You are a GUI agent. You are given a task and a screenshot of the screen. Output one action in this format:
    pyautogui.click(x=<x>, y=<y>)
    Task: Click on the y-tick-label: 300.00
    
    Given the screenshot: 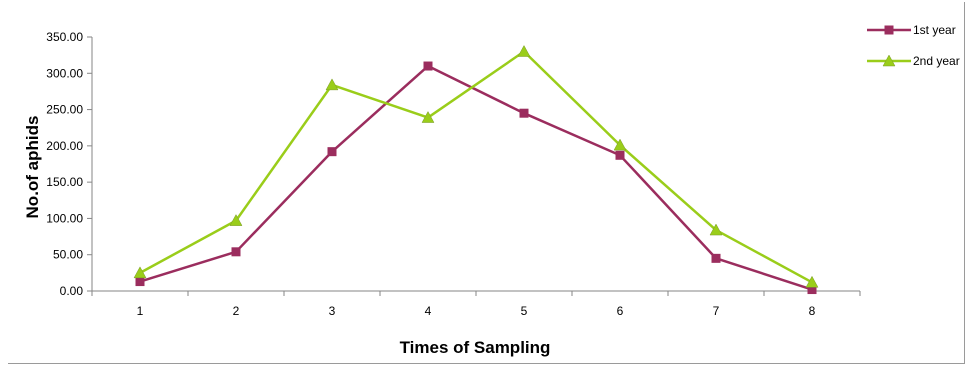 What is the action you would take?
    pyautogui.click(x=64, y=73)
    